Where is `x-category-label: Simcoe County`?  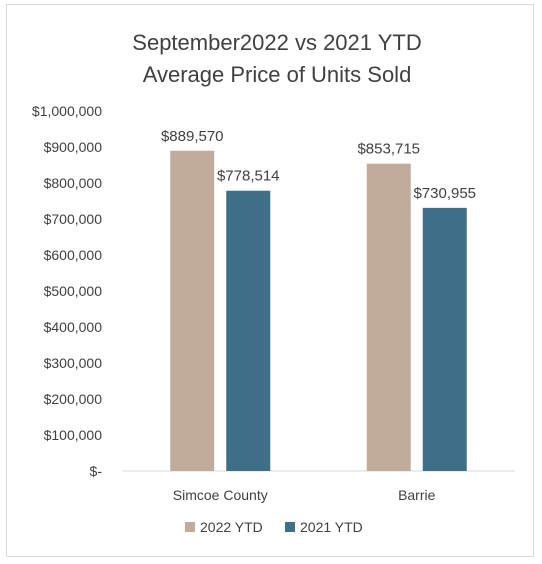
x-category-label: Simcoe County is located at coordinates (220, 495).